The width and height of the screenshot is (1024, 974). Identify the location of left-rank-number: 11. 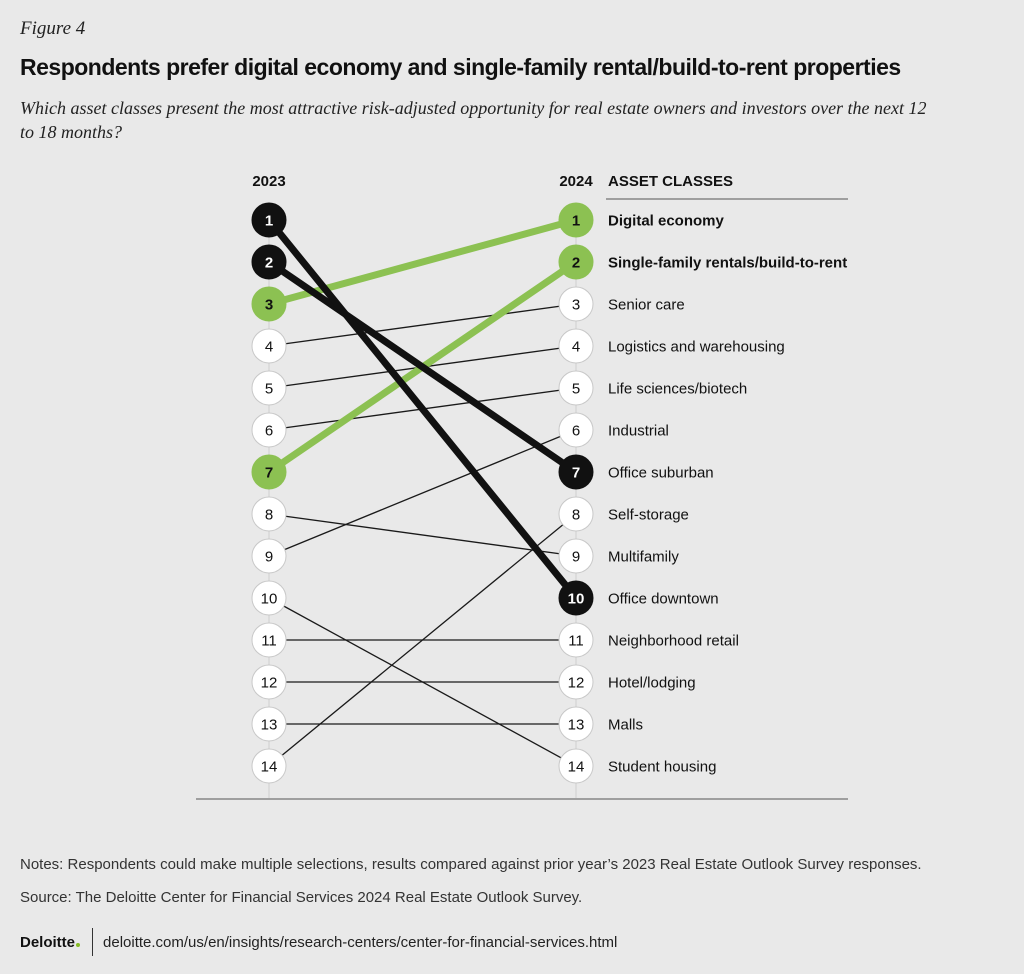
(269, 641).